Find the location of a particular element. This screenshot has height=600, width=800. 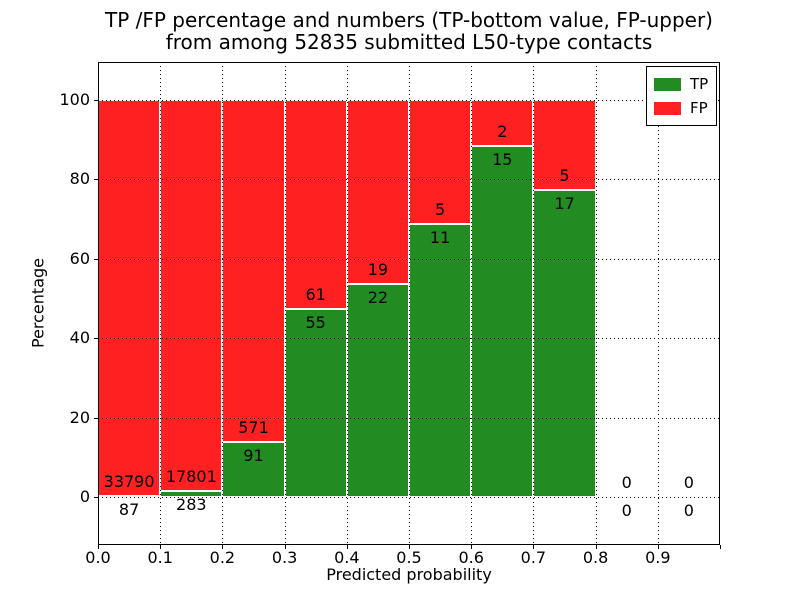

x-axis-label: Predicted probability is located at coordinates (409, 574).